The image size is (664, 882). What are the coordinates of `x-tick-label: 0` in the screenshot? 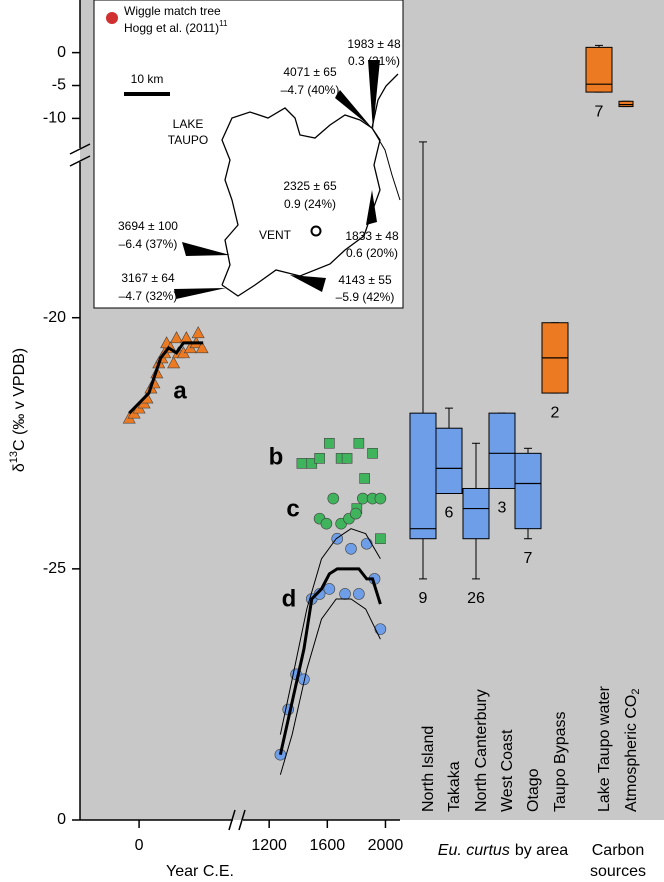 It's located at (139, 845).